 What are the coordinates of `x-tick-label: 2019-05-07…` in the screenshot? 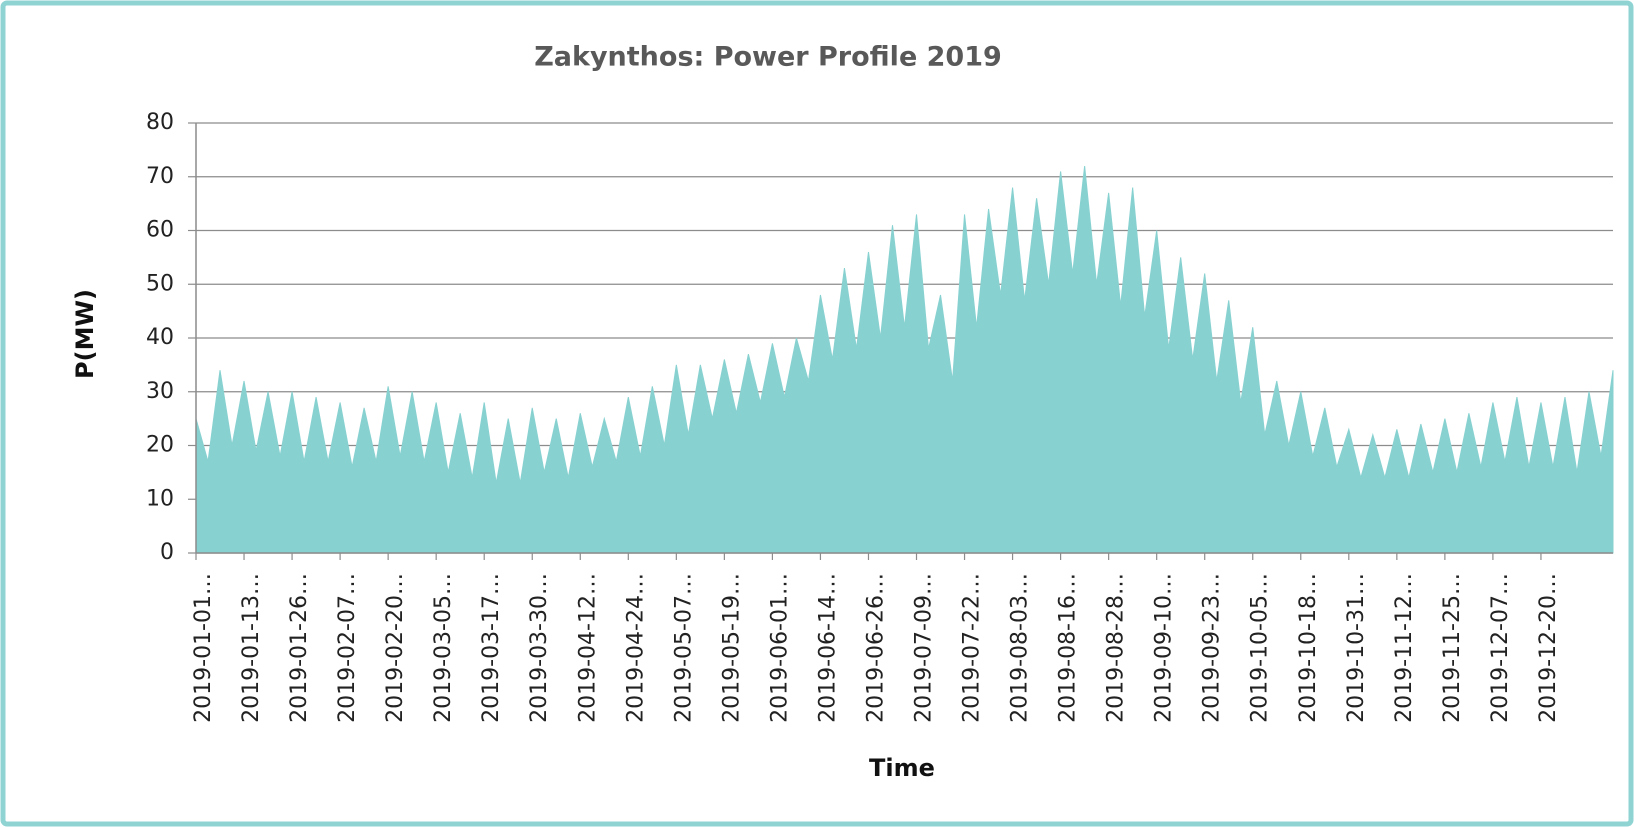 It's located at (683, 648).